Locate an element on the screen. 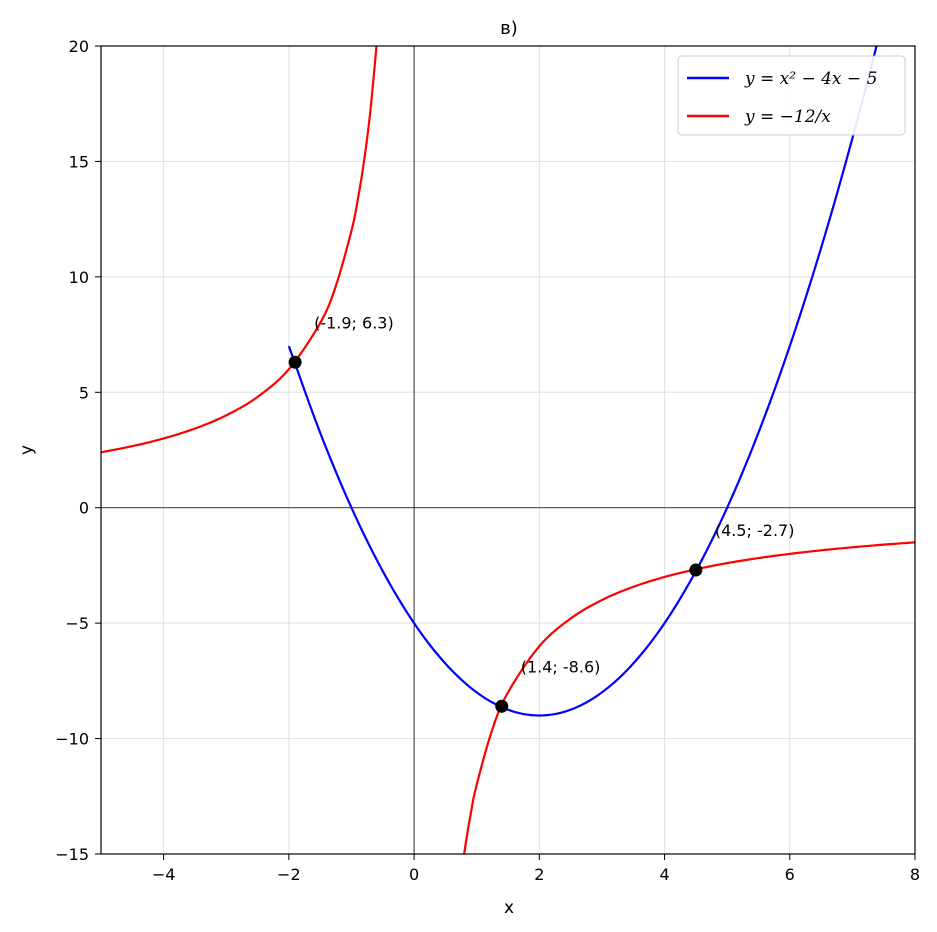 The image size is (937, 932). y-tick-label: −10 is located at coordinates (72, 739).